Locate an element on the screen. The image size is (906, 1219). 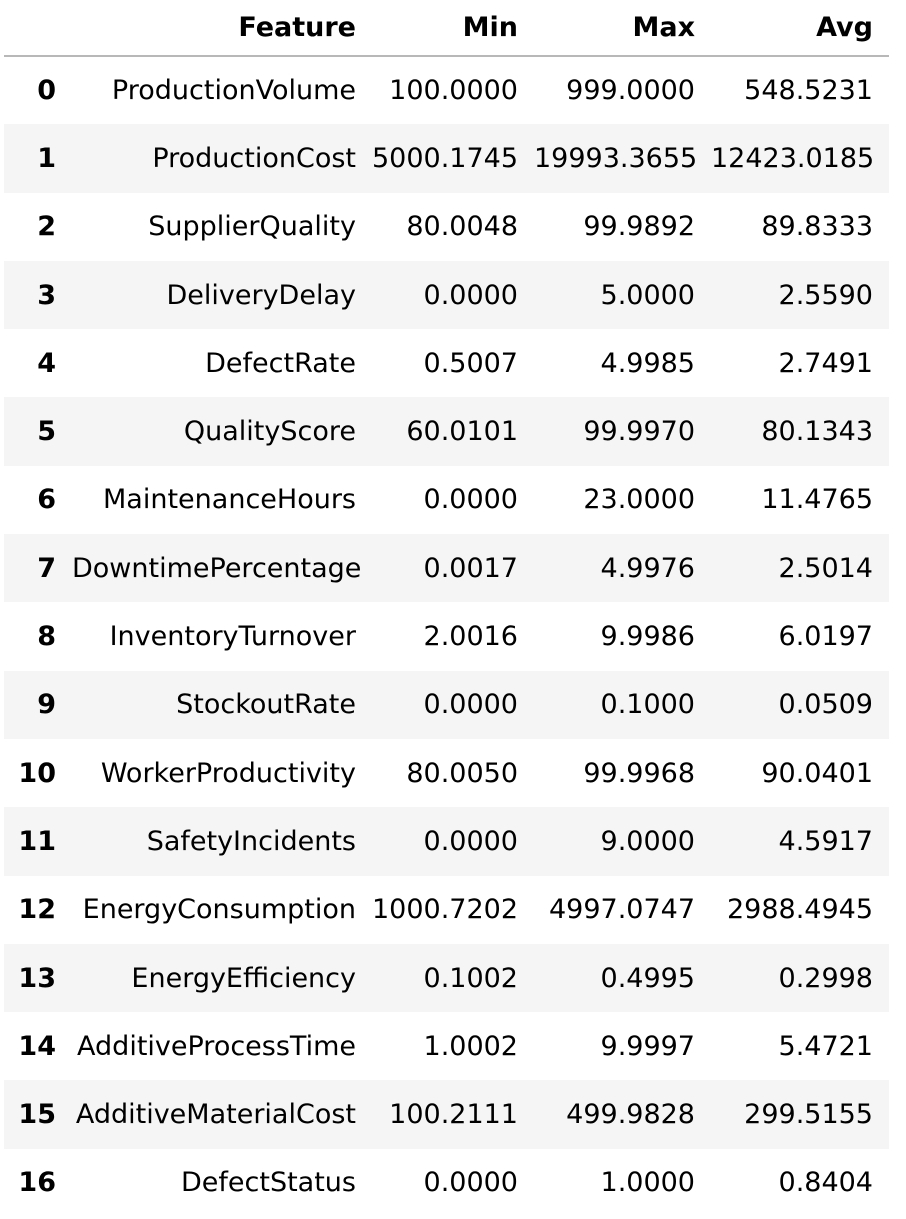
table-header: Feature Min Max Avg is located at coordinates (446, 28).